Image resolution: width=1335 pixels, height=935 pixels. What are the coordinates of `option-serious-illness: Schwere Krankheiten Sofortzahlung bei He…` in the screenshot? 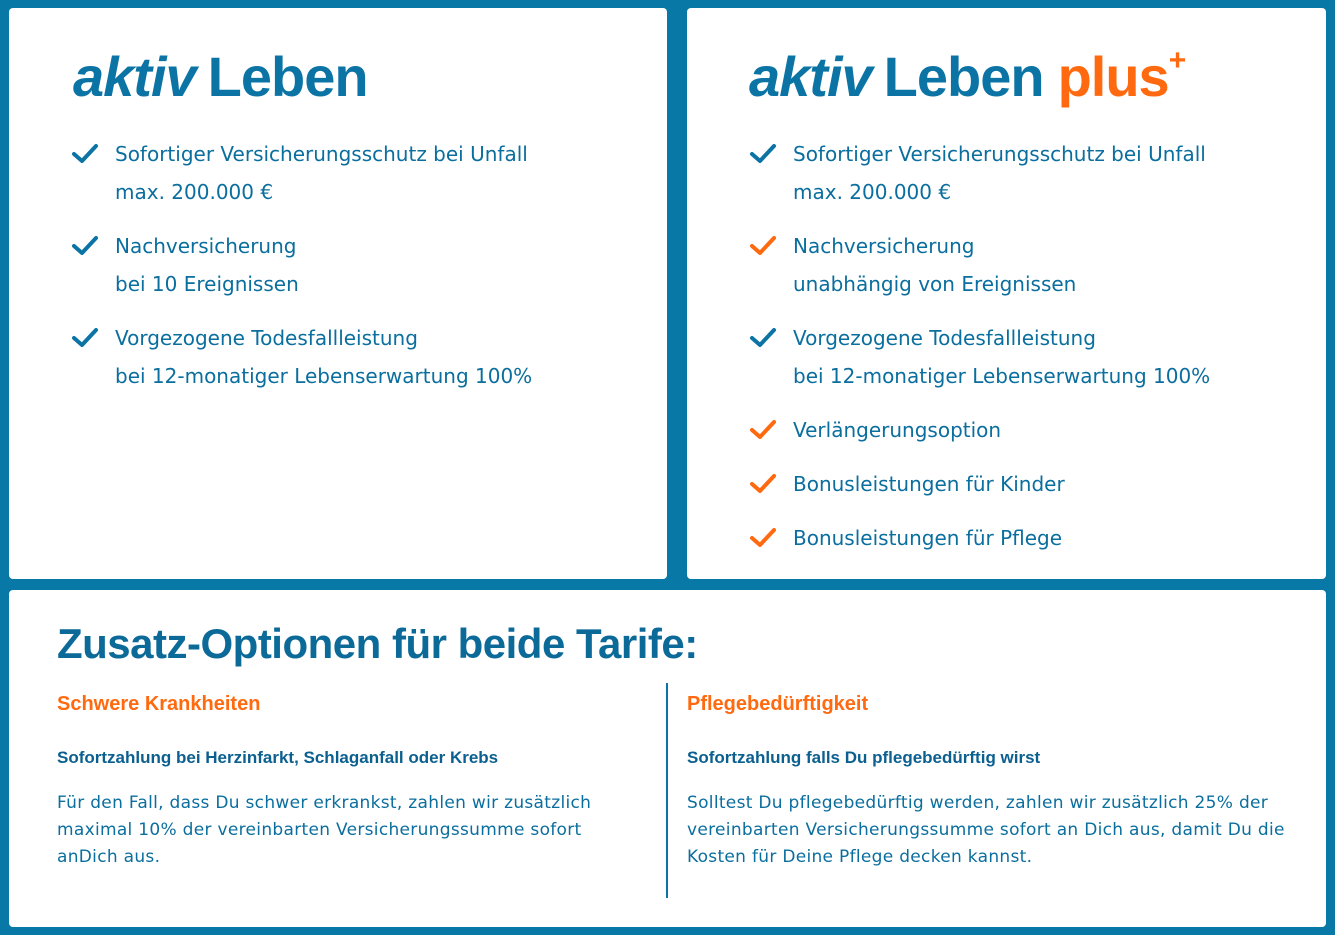 It's located at (352, 782).